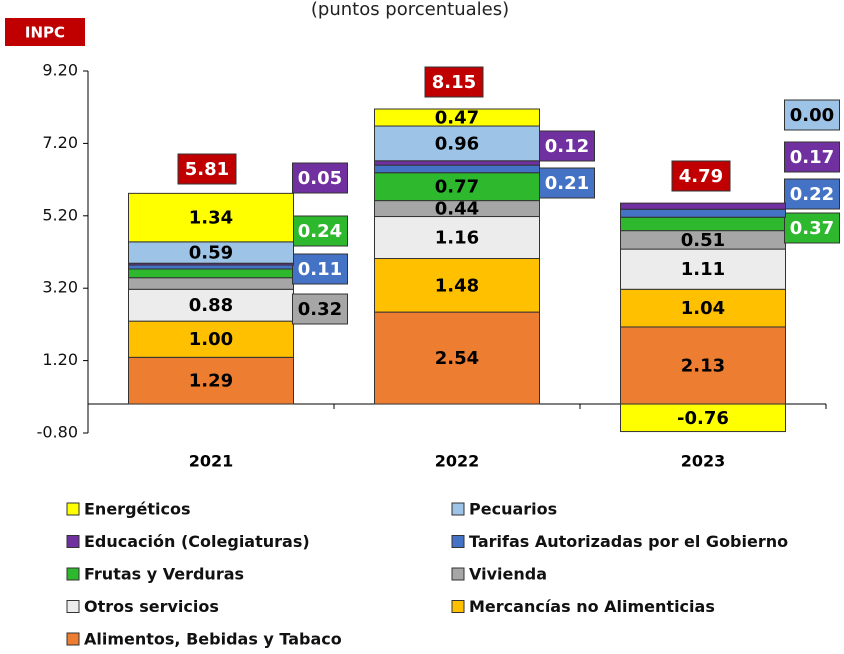  Describe the element at coordinates (703, 461) in the screenshot. I see `x-tick-label: 2023` at that location.